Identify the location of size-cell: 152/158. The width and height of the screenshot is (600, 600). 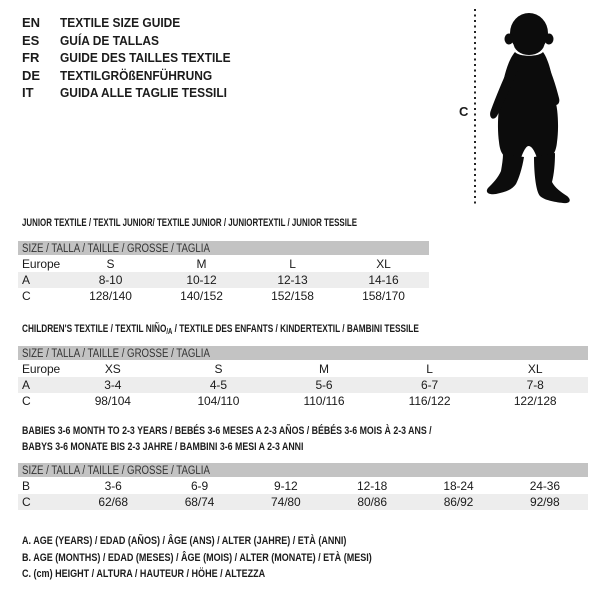
(292, 296).